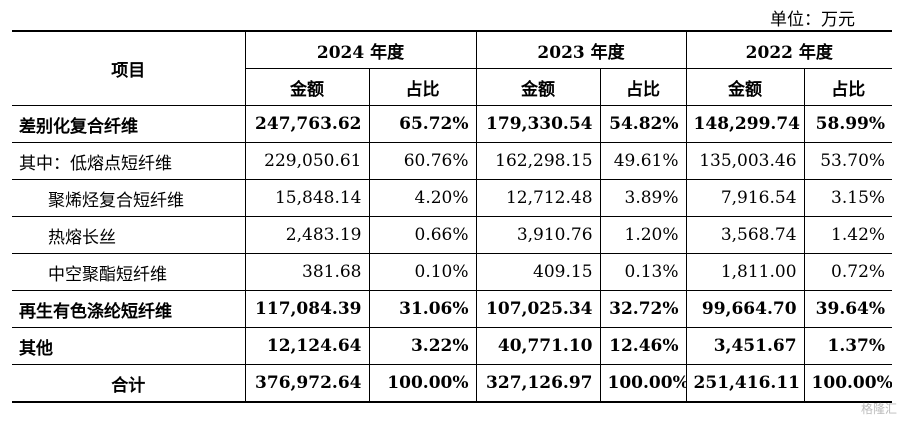 Image resolution: width=907 pixels, height=423 pixels. I want to click on share-cell: 3.15%, so click(848, 198).